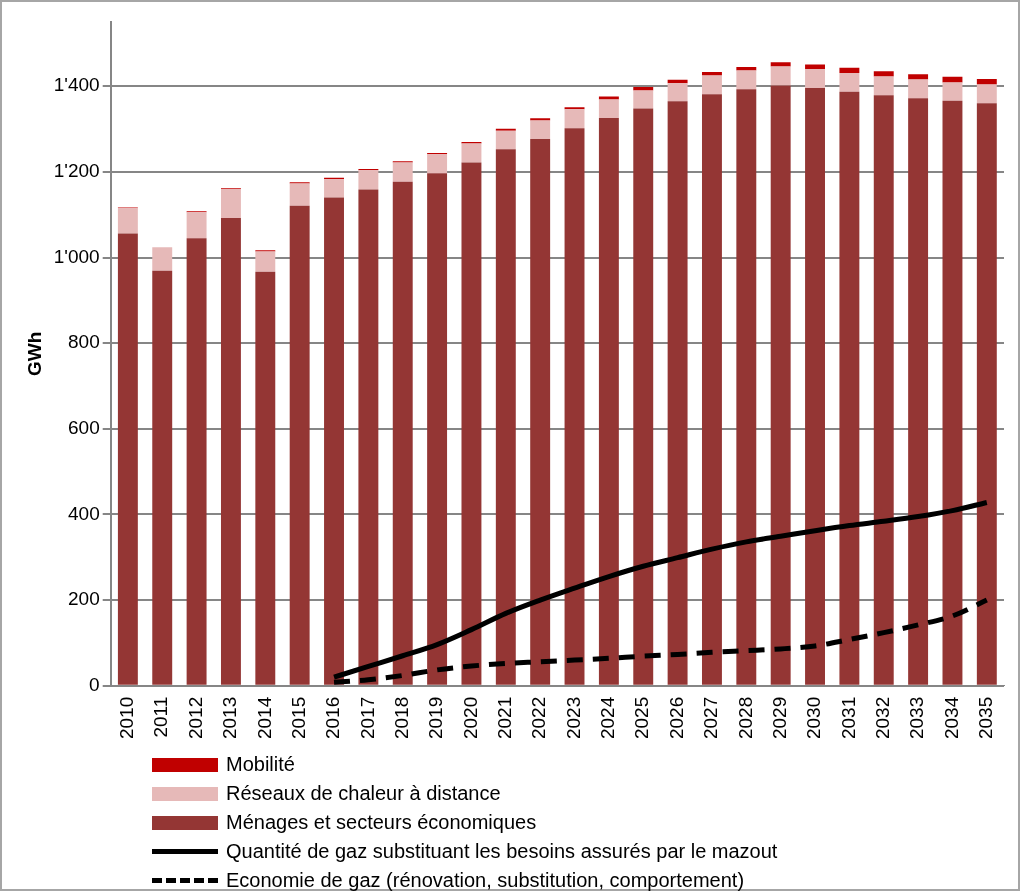 Image resolution: width=1024 pixels, height=895 pixels. What do you see at coordinates (298, 718) in the screenshot?
I see `x-tick-label: 2015` at bounding box center [298, 718].